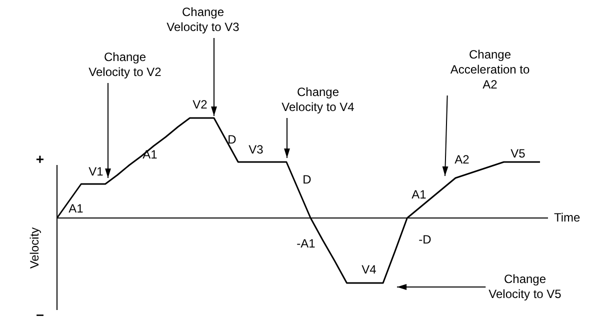 This screenshot has width=600, height=330. What do you see at coordinates (369, 269) in the screenshot?
I see `annotation: V4` at bounding box center [369, 269].